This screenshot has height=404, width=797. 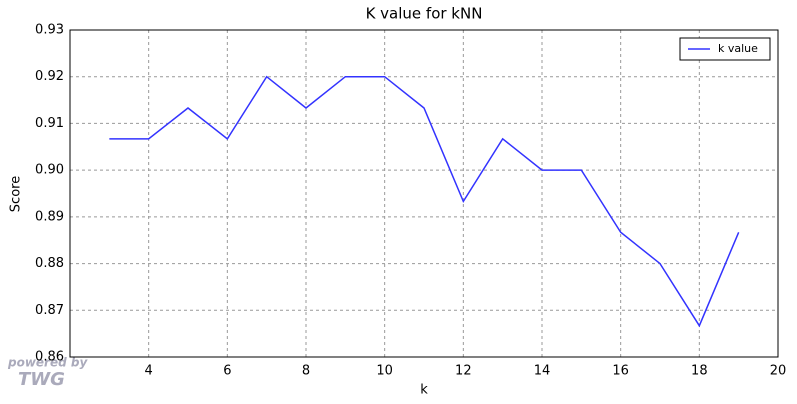 What do you see at coordinates (49, 216) in the screenshot?
I see `y-tick-label: 0.89` at bounding box center [49, 216].